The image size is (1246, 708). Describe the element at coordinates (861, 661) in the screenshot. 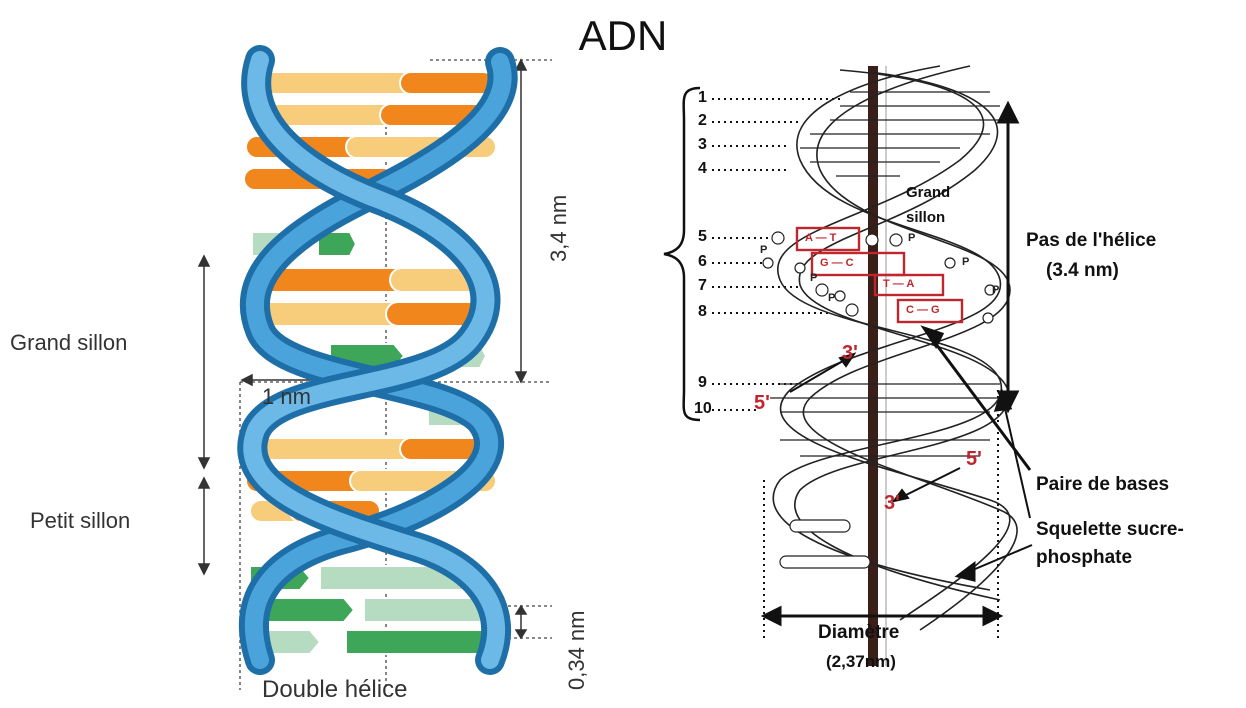

I see `diametre-value: (2,37nm)` at that location.